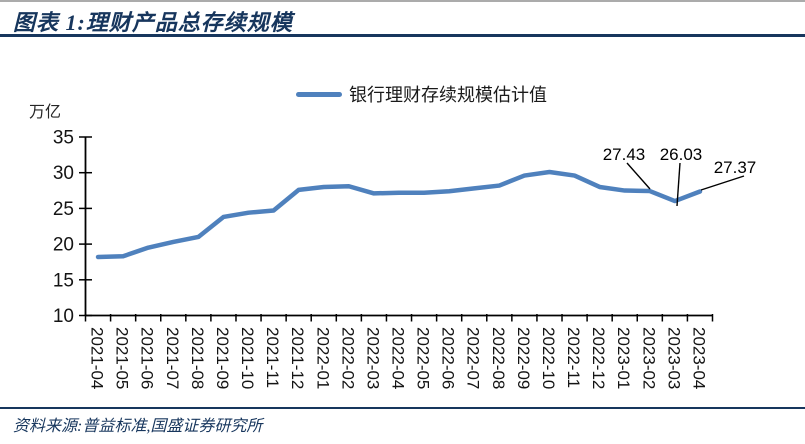 This screenshot has height=444, width=805. What do you see at coordinates (623, 358) in the screenshot?
I see `x-axis-tick-label: 2023-01` at bounding box center [623, 358].